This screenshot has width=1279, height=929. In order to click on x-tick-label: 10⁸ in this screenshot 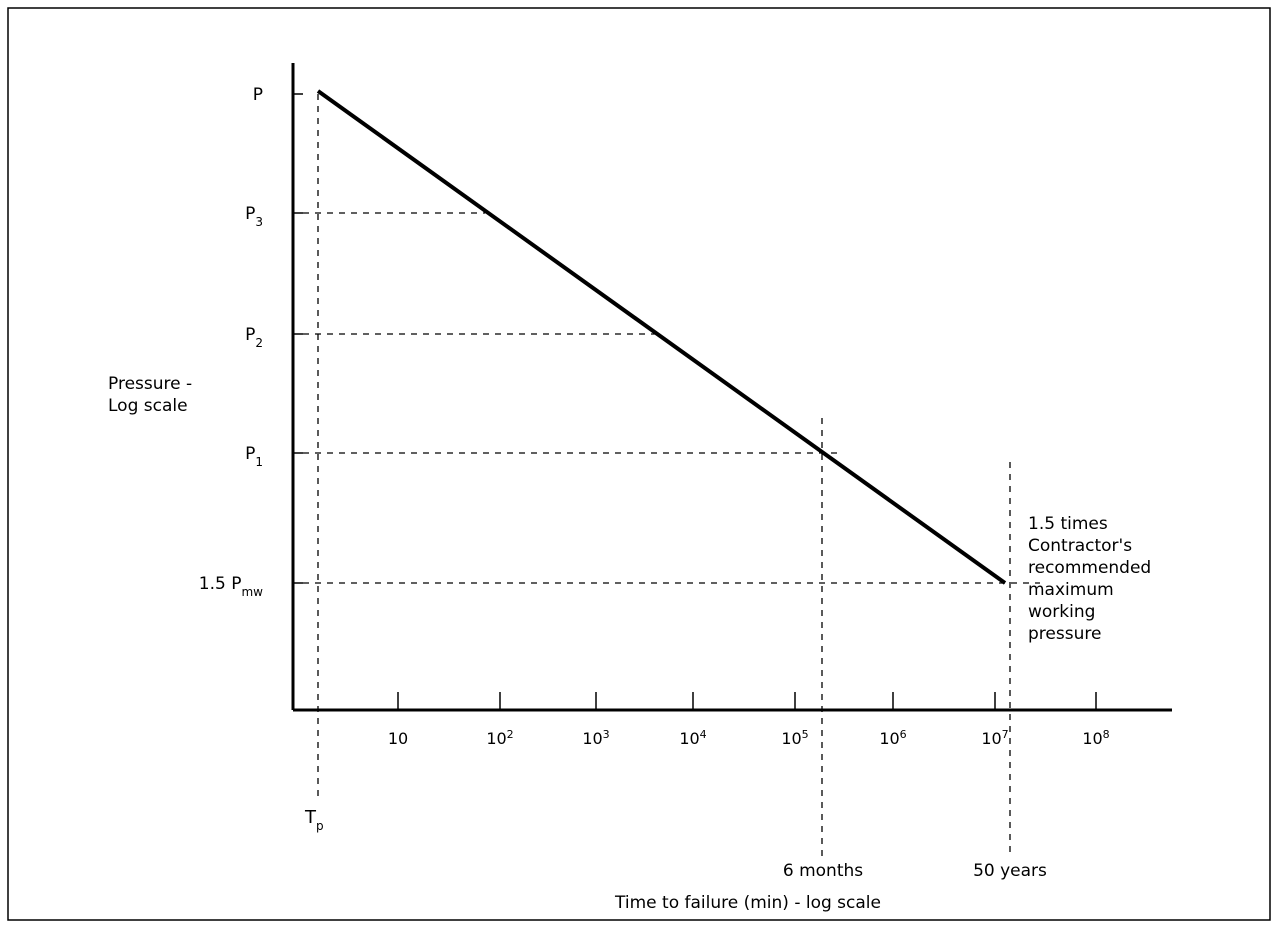, I will do `click(1095, 738)`.